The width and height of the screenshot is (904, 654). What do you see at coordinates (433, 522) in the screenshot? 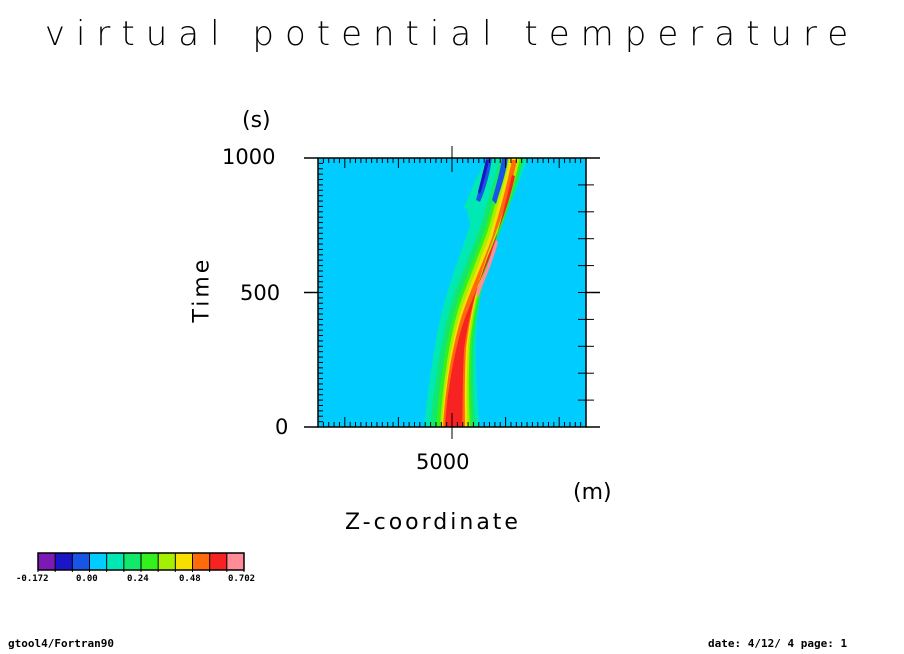
I see `x-axis-label: Z-coordinate` at bounding box center [433, 522].